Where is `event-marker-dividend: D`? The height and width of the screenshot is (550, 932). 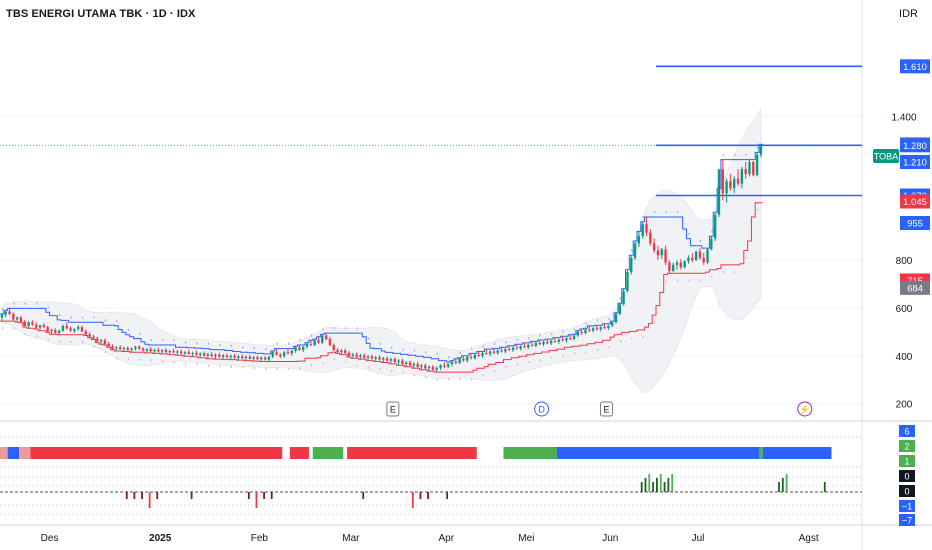
event-marker-dividend: D is located at coordinates (542, 409).